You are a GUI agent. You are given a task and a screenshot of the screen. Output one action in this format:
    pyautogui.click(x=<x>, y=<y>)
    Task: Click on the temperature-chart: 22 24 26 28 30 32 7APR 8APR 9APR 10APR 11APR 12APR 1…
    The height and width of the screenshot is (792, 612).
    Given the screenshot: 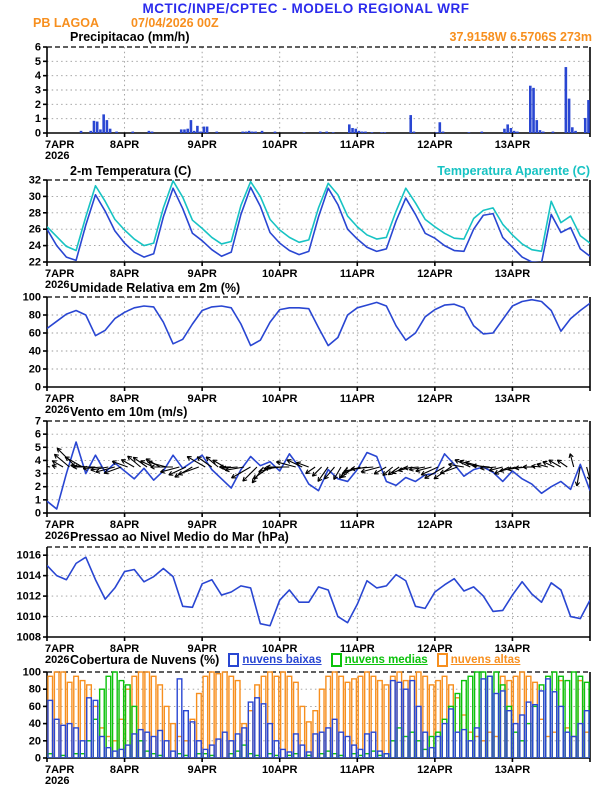 What is the action you would take?
    pyautogui.click(x=310, y=232)
    